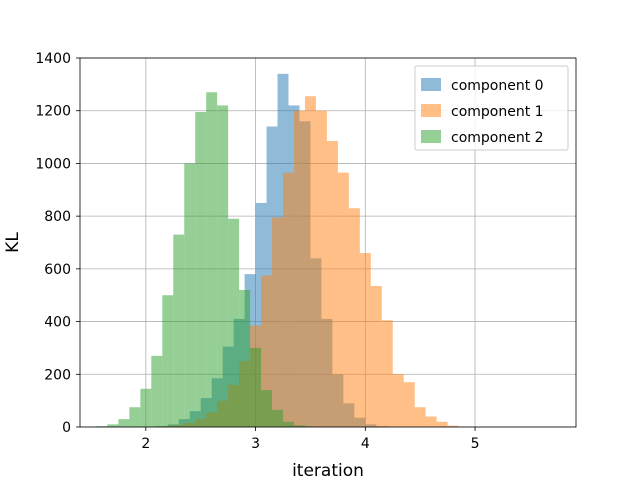 Image resolution: width=640 pixels, height=480 pixels. What do you see at coordinates (13, 242) in the screenshot?
I see `y-axis-label: KL` at bounding box center [13, 242].